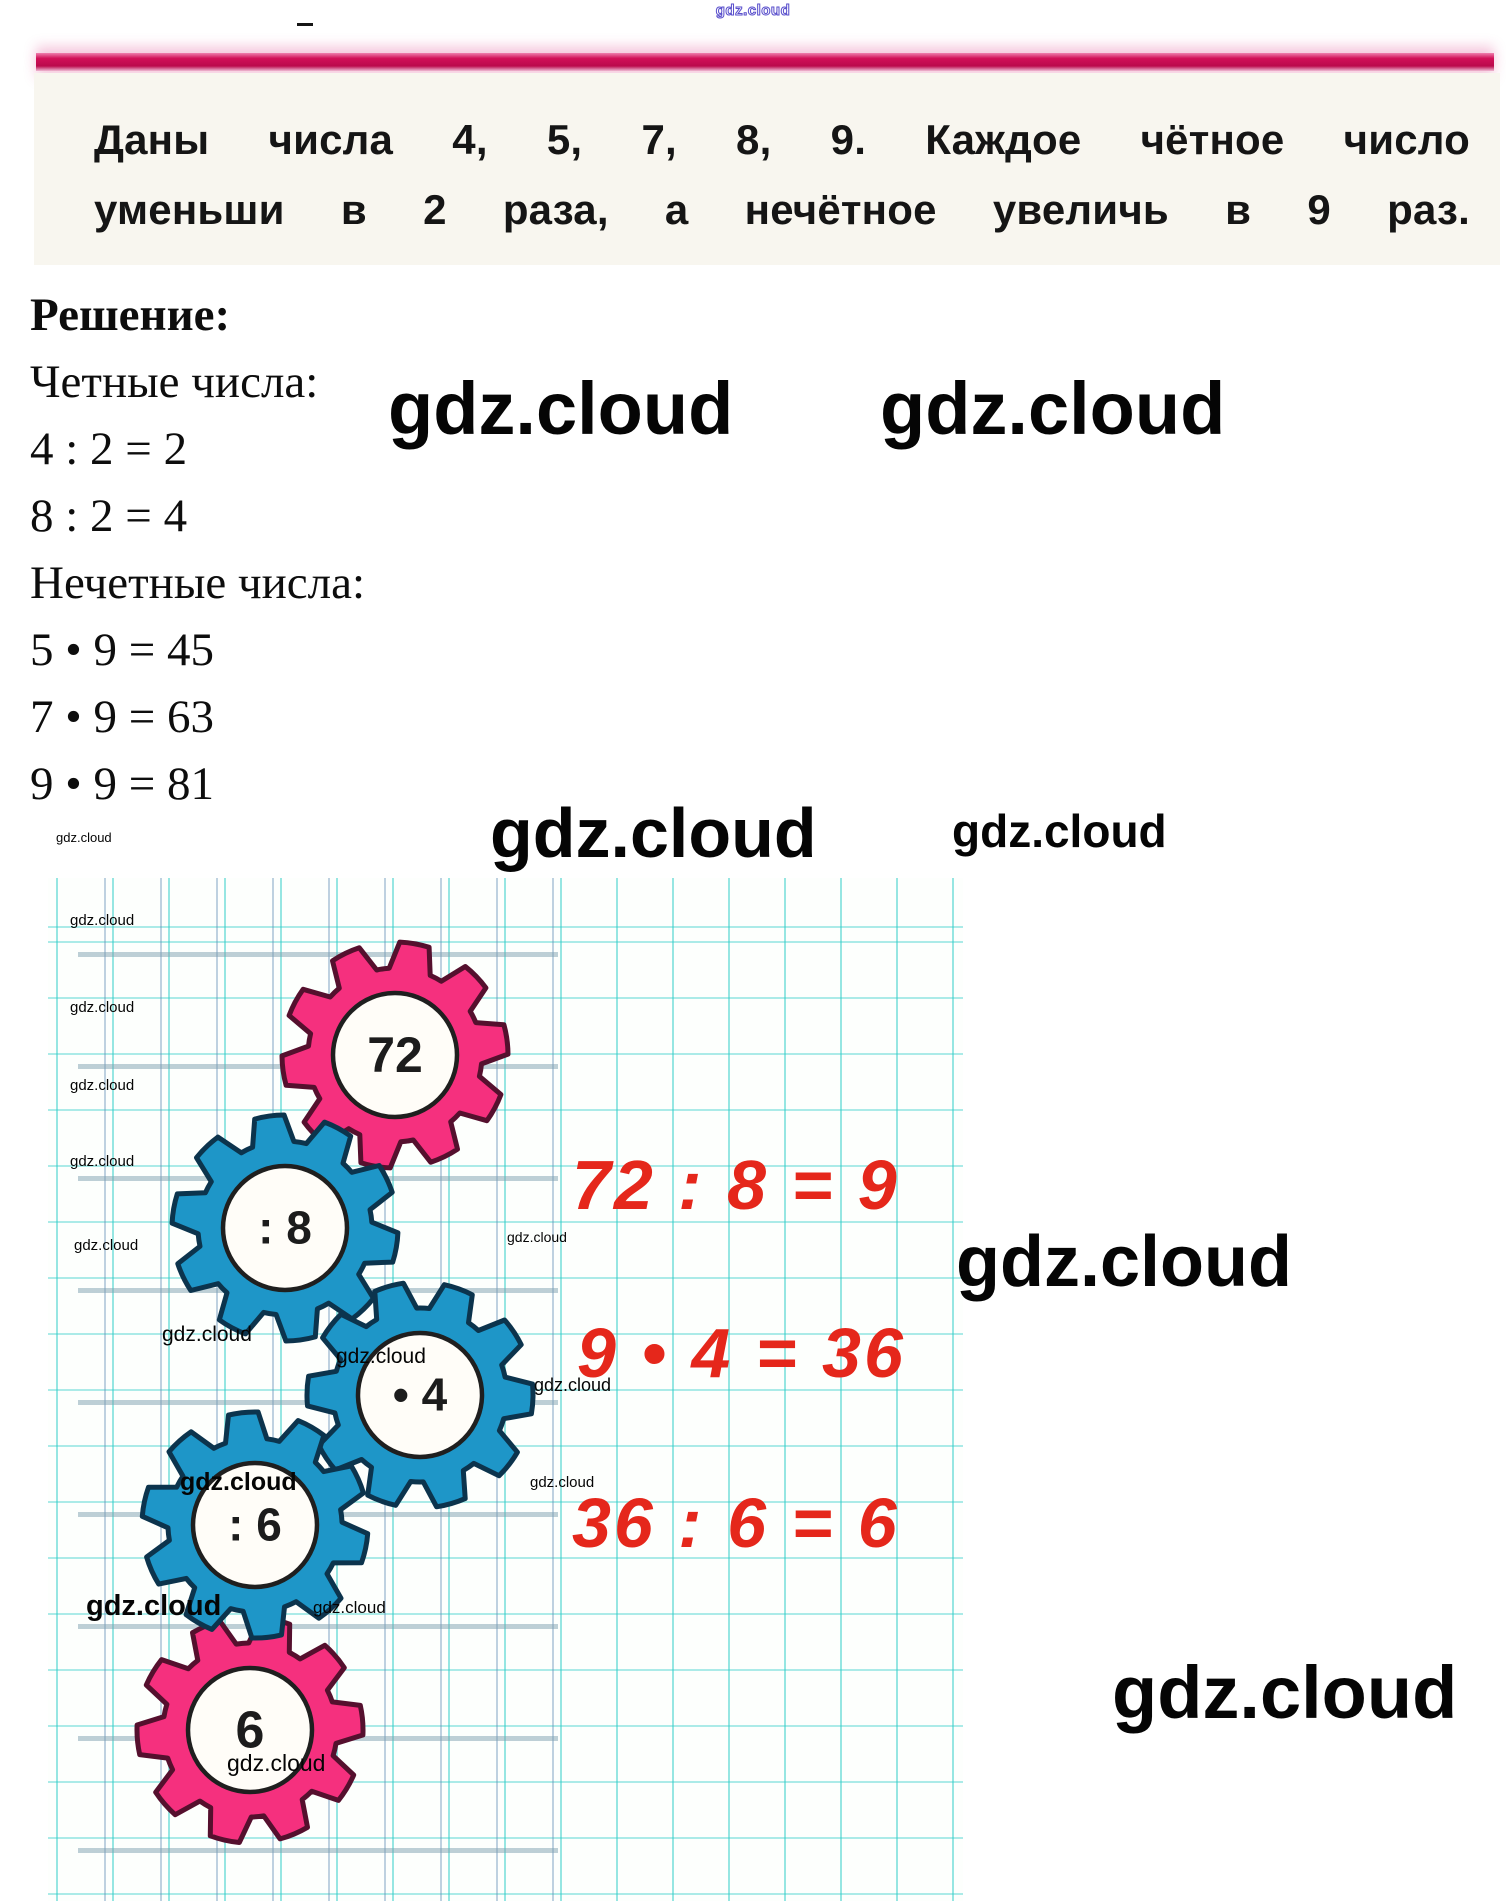  Describe the element at coordinates (305, 24) in the screenshot. I see `top-dash-mark` at that location.